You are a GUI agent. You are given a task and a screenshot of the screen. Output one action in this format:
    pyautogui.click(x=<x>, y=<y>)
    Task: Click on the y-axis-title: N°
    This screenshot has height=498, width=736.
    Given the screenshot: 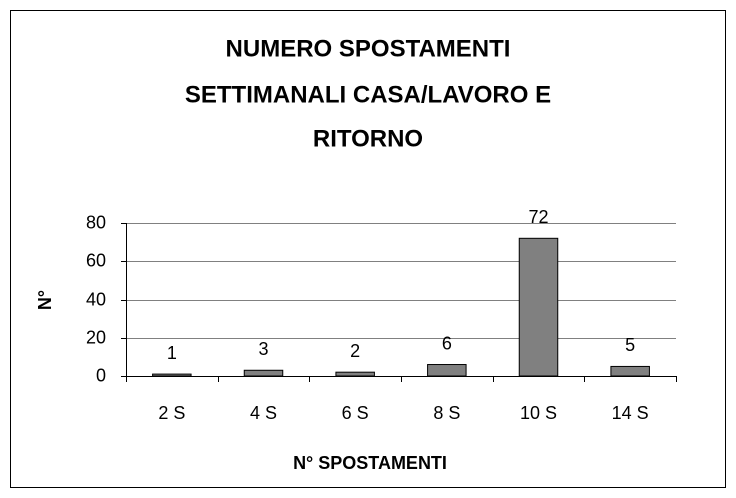 What is the action you would take?
    pyautogui.click(x=45, y=300)
    